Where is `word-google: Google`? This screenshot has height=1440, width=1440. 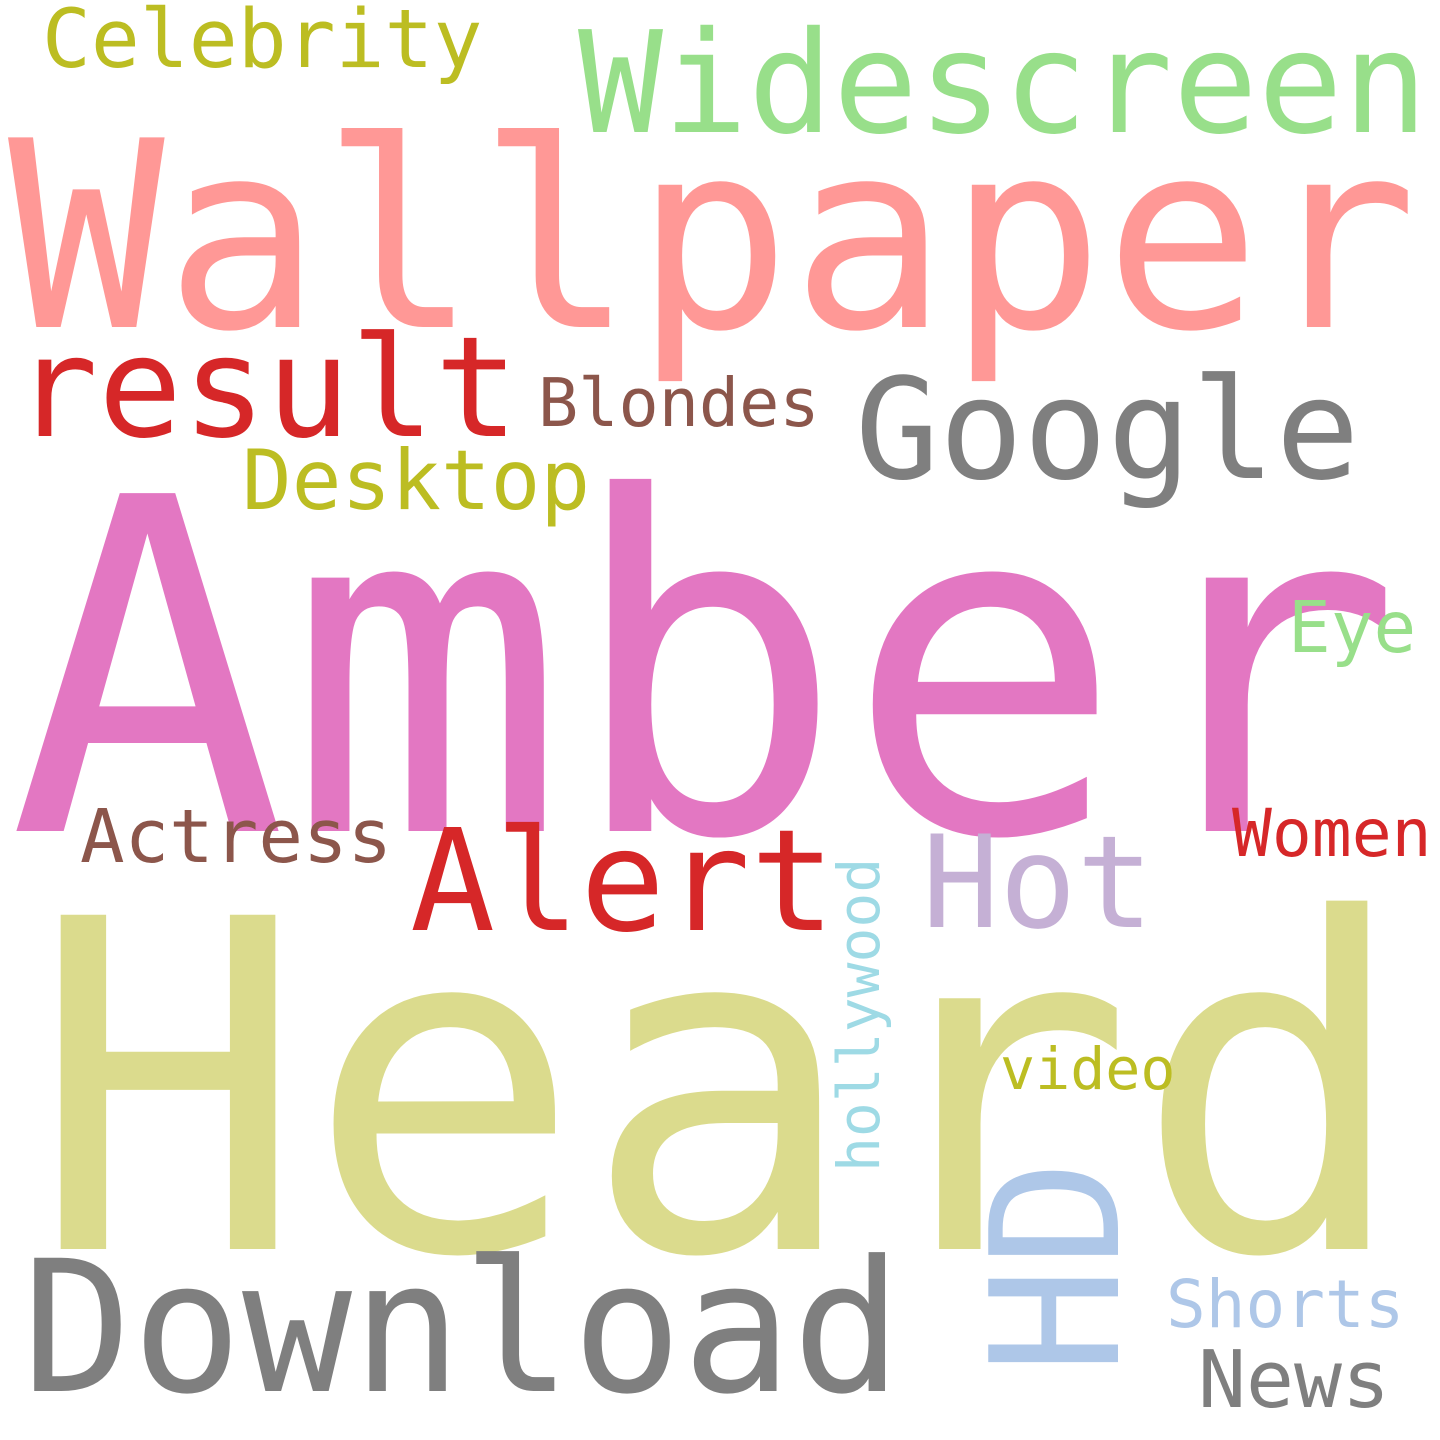 word-google: Google is located at coordinates (1107, 429).